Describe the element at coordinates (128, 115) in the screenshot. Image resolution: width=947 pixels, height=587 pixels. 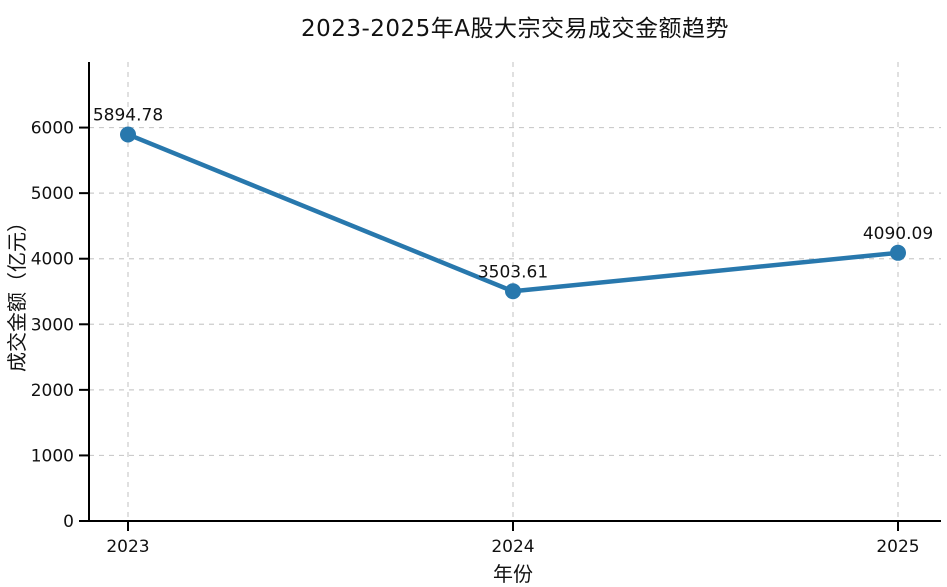
I see `data-point-label: 5894.78` at that location.